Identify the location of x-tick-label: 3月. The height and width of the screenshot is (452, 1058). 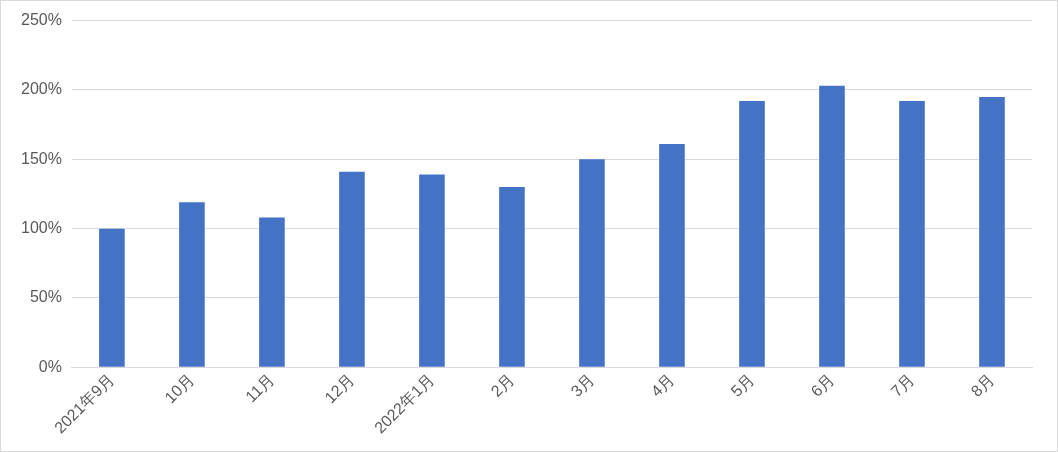
(582, 385).